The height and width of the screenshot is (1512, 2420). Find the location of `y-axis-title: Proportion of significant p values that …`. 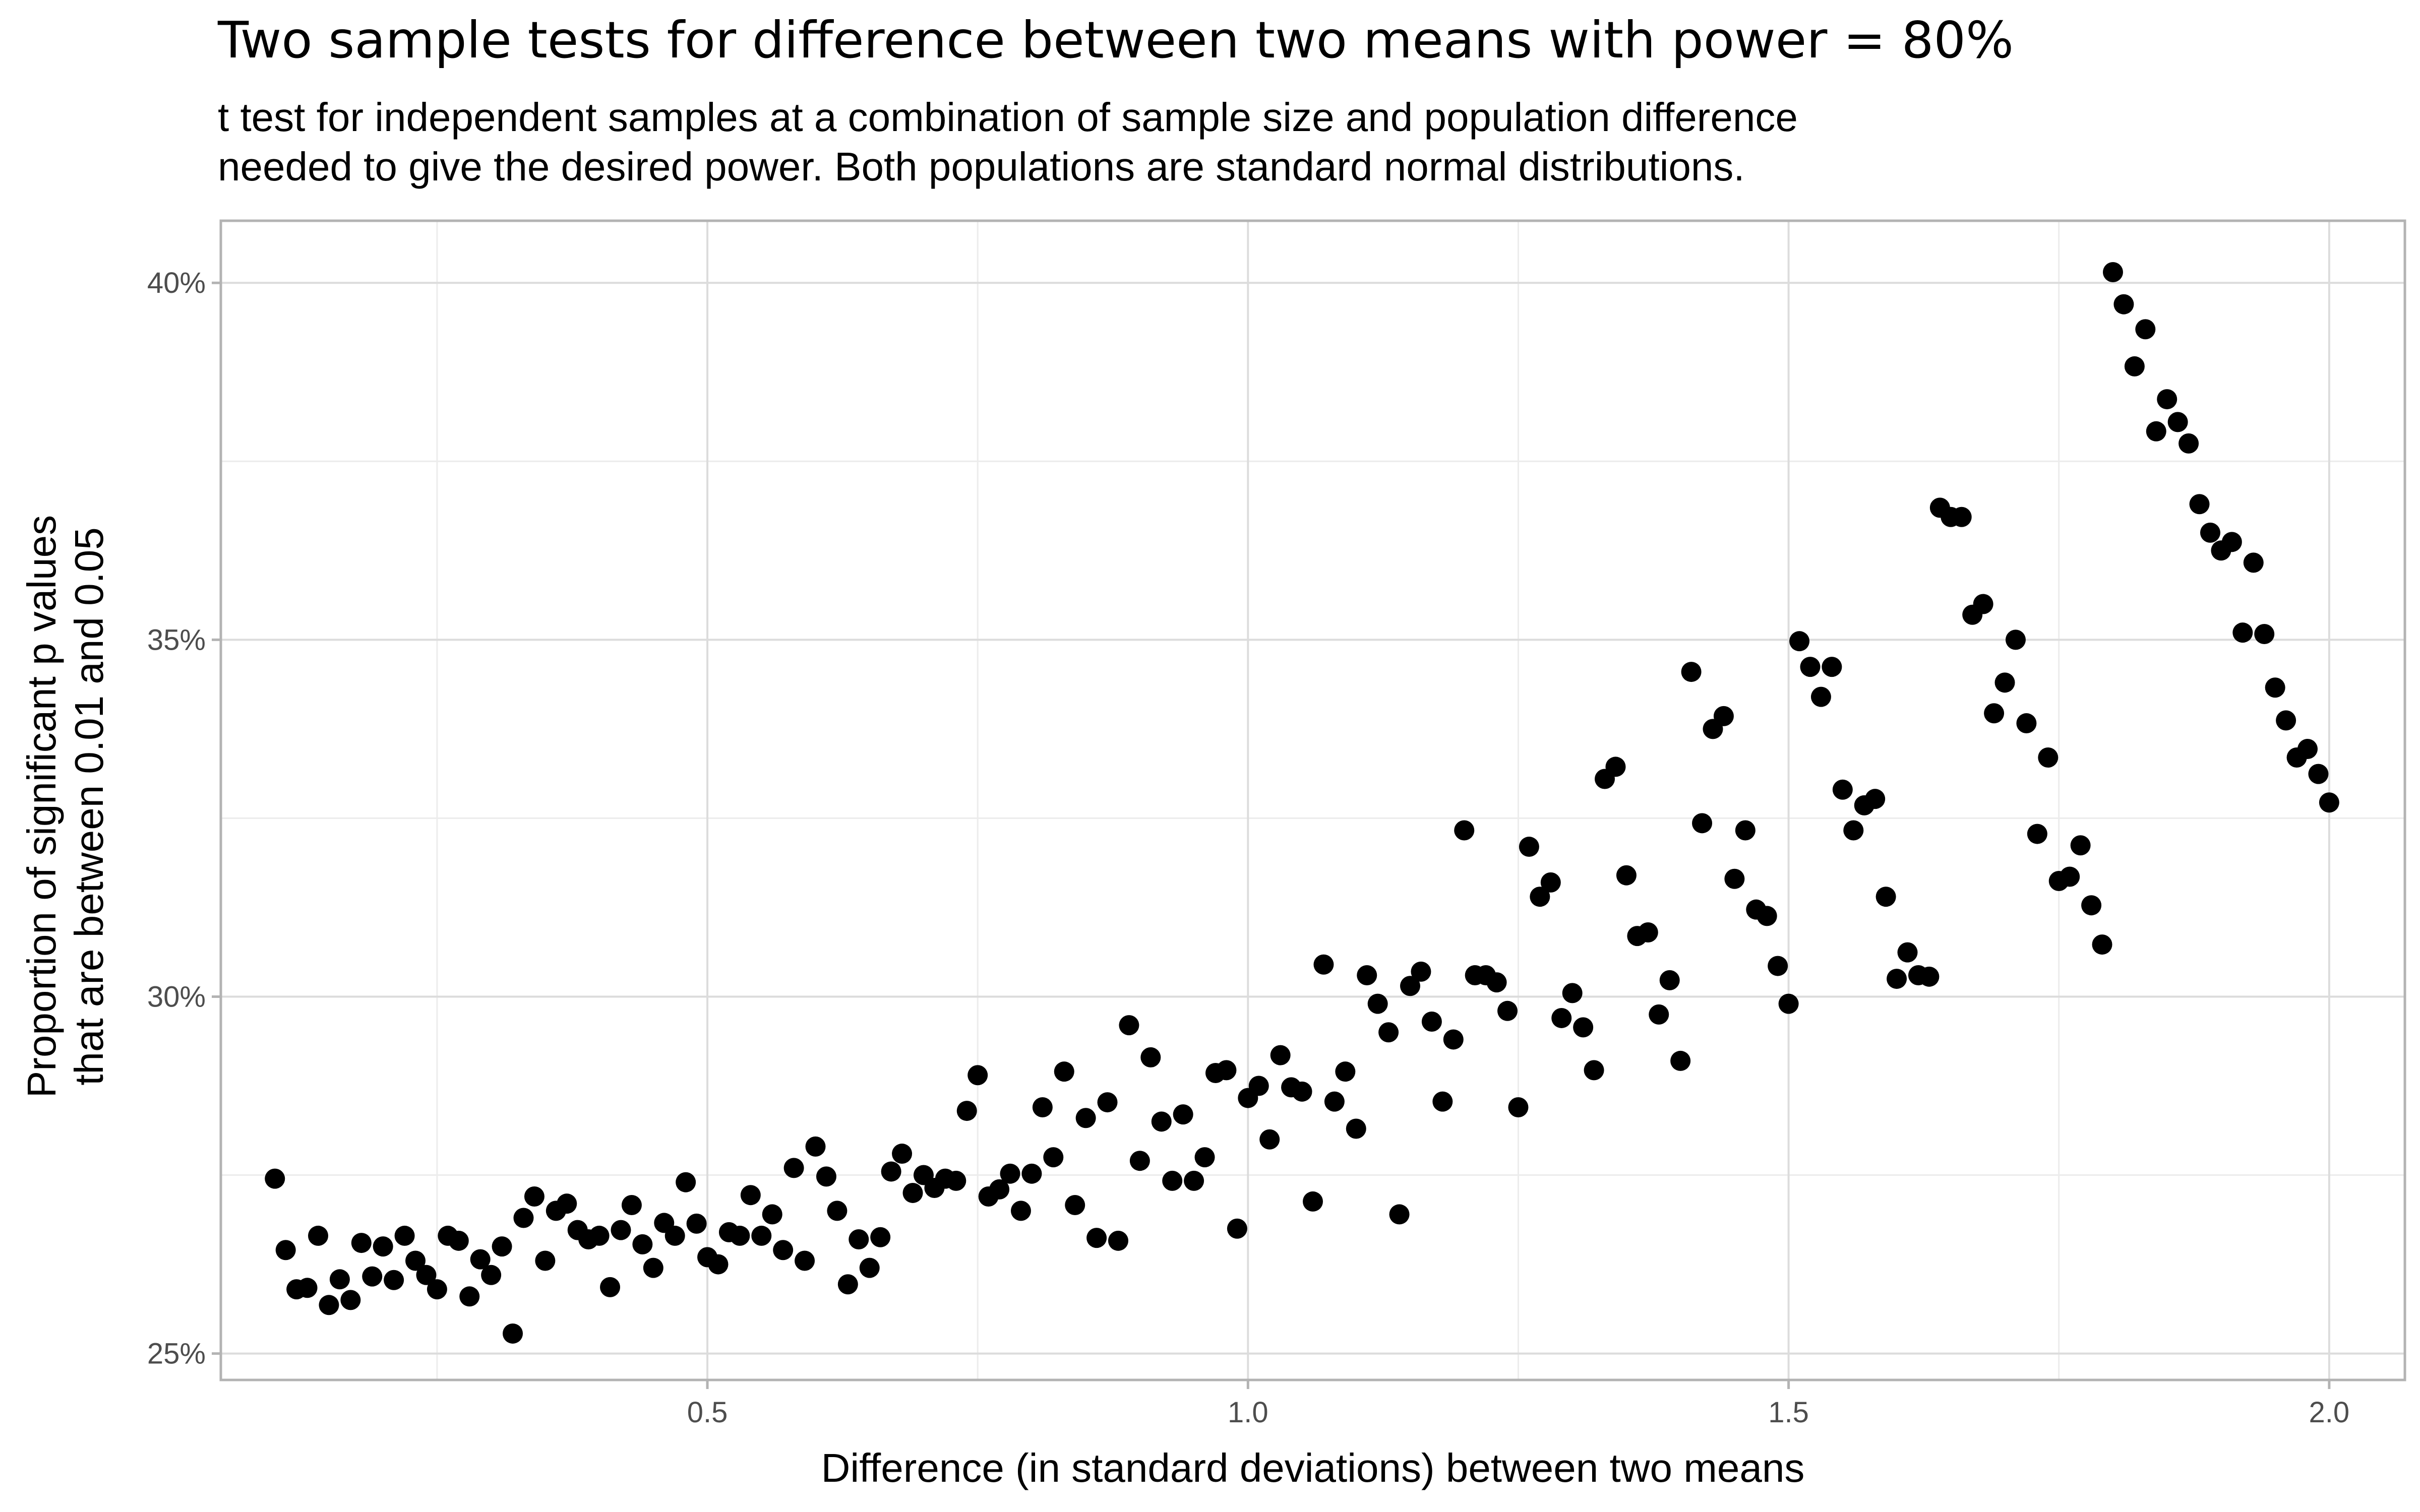

y-axis-title: Proportion of significant p values that … is located at coordinates (65, 806).